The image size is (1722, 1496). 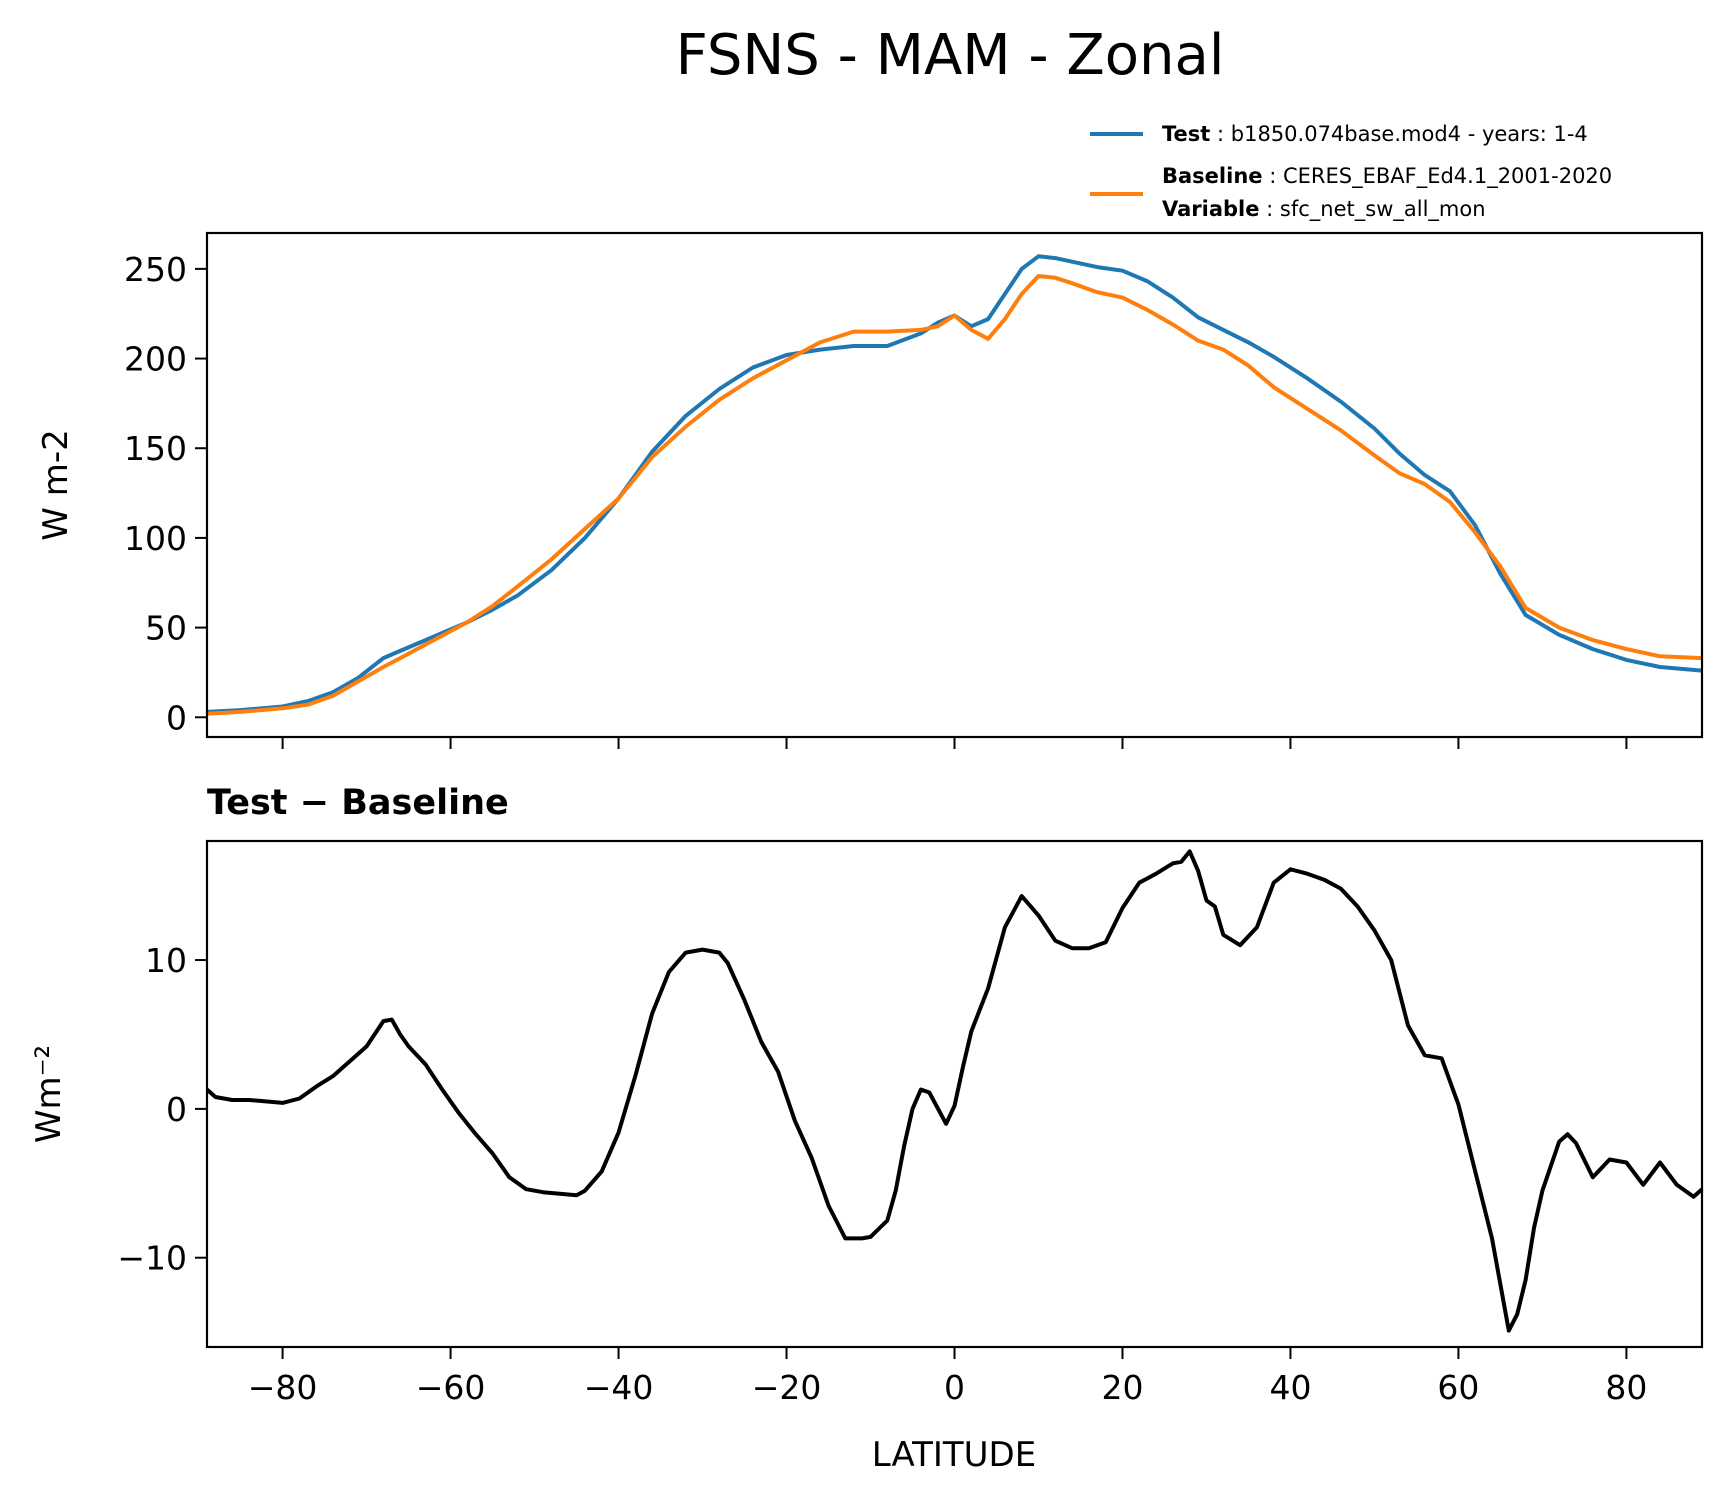 I want to click on bottom-panel-x-axis-label: LATITUDE, so click(x=954, y=1455).